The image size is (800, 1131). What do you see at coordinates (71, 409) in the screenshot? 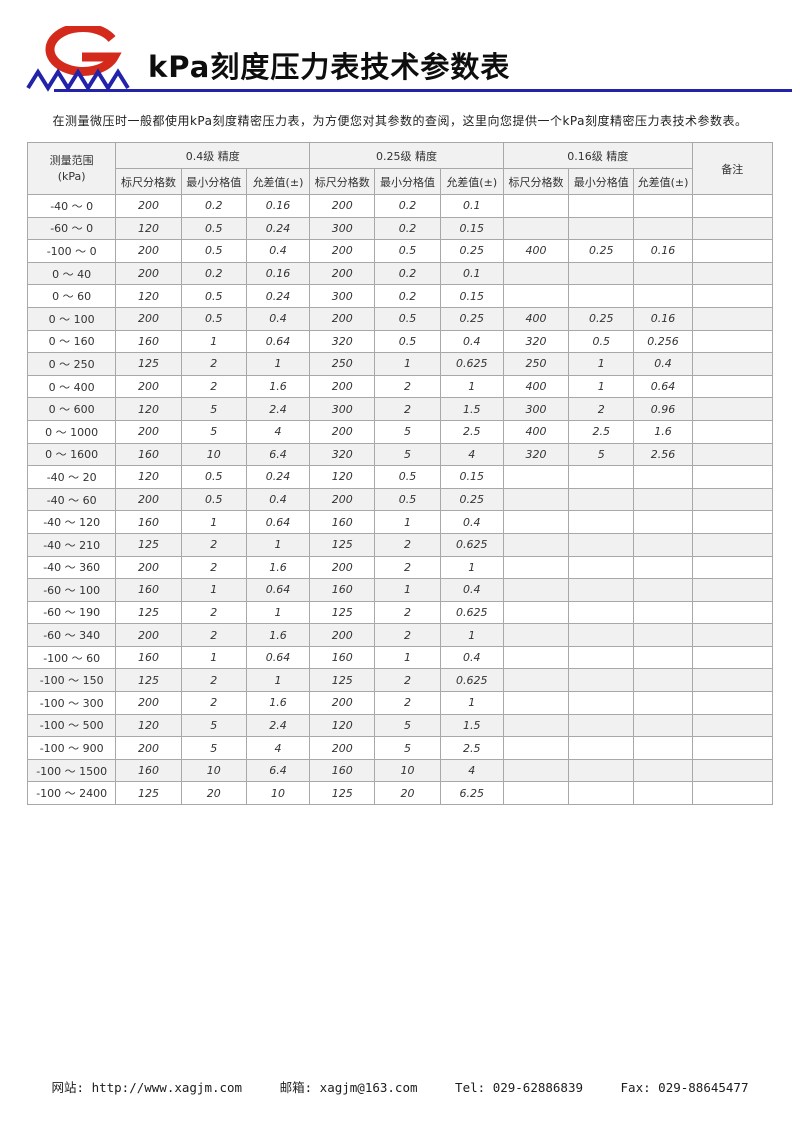
I see `range-cell: 0 ～ 600` at bounding box center [71, 409].